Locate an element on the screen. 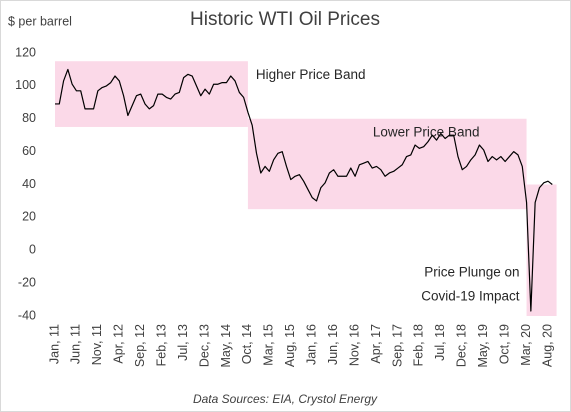 This screenshot has height=412, width=571. x-tick-label: Jan, 16 is located at coordinates (312, 344).